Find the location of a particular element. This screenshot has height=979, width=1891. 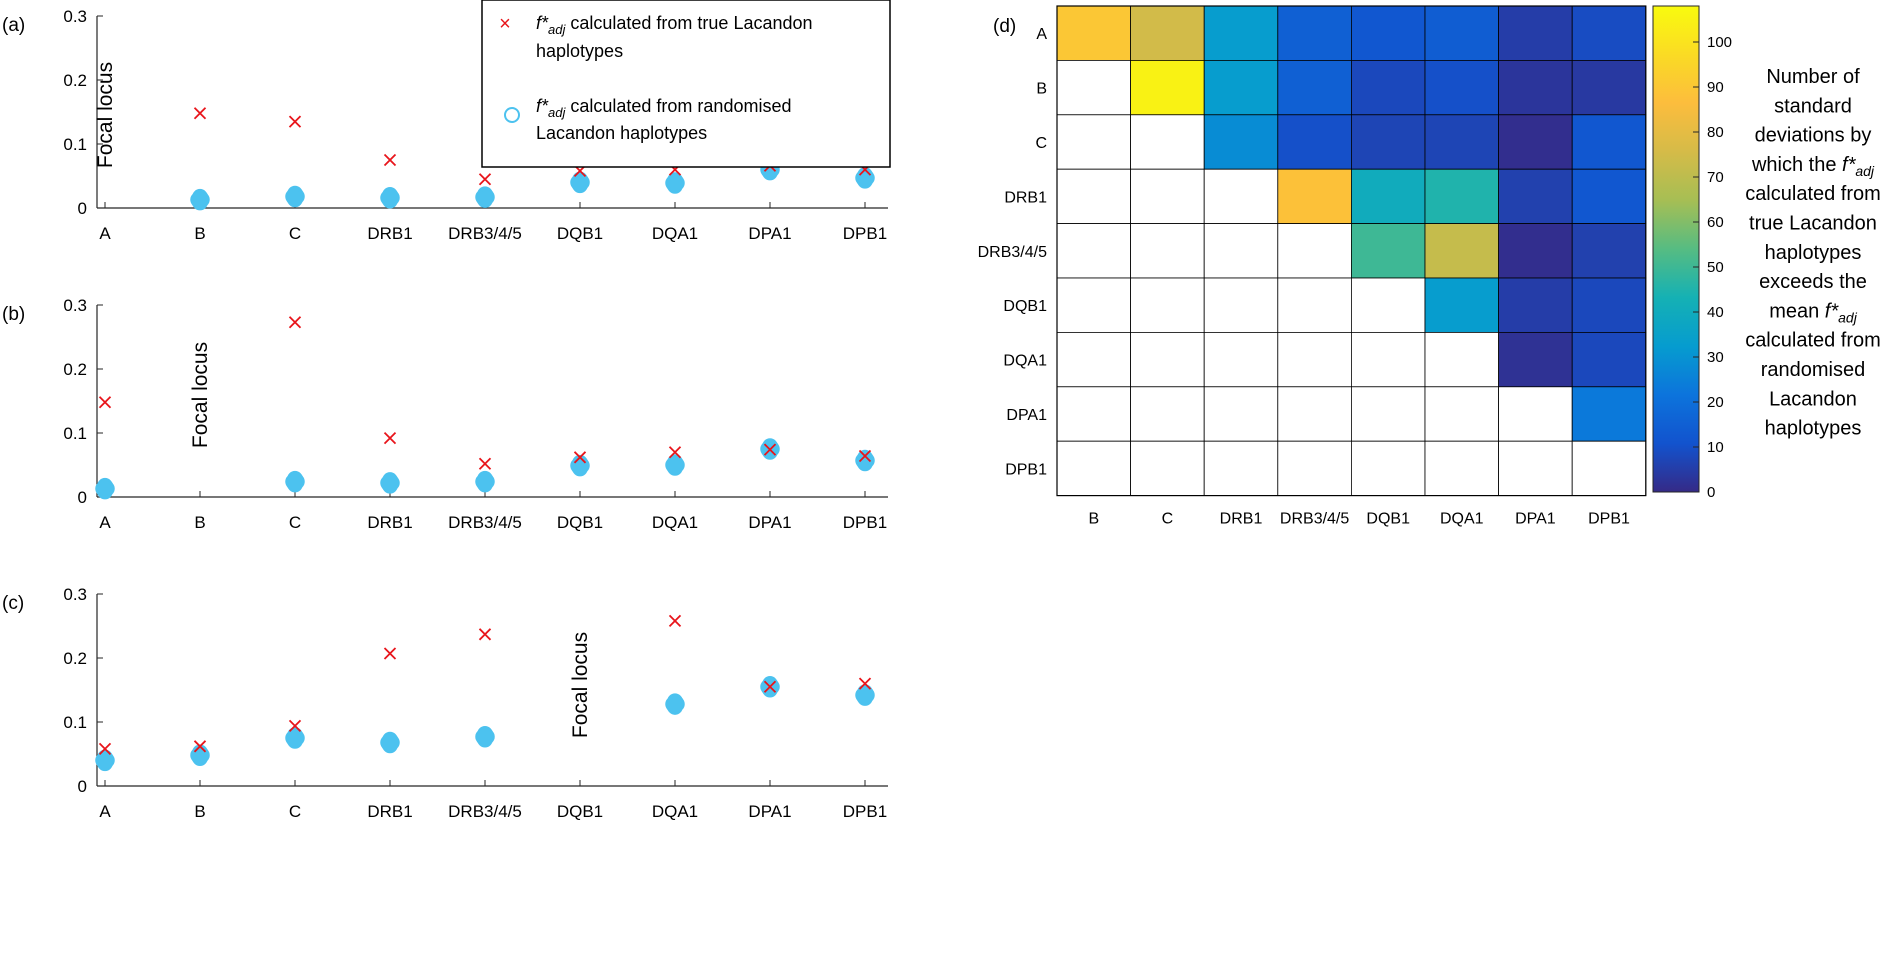

colorbar-label-line: haplotypes is located at coordinates (1813, 429).